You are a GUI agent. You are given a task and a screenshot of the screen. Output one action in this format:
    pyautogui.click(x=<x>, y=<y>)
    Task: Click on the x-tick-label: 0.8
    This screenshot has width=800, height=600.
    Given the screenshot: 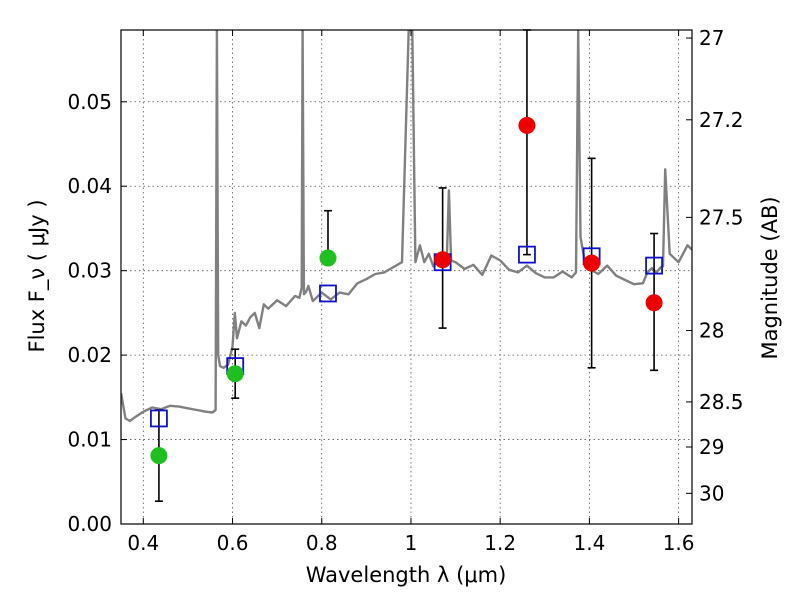 What is the action you would take?
    pyautogui.click(x=322, y=543)
    